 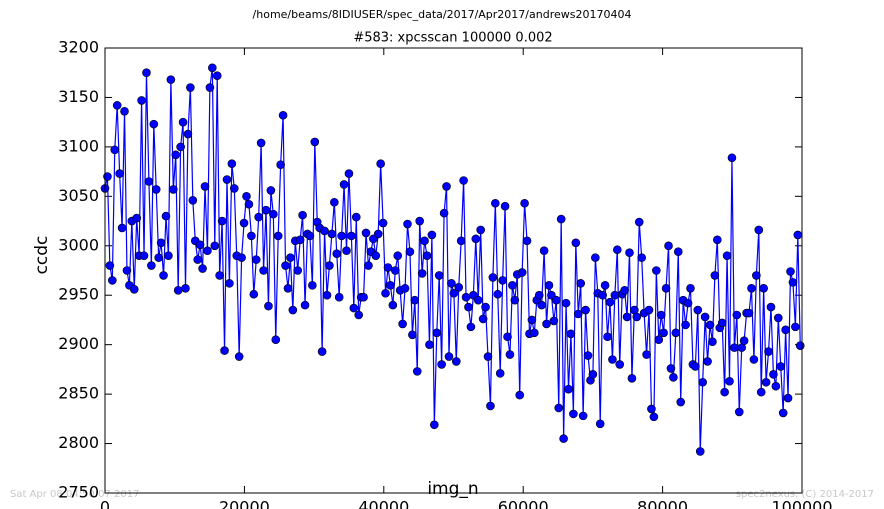 I want to click on y-tick-label: 3150, so click(x=78, y=96).